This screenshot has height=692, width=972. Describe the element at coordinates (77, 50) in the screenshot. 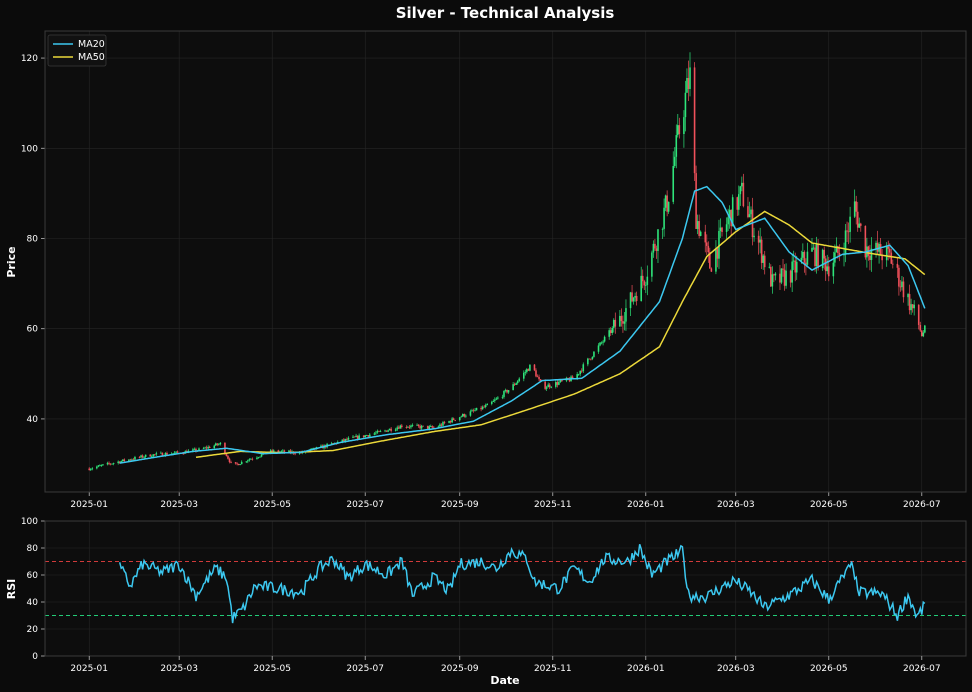

I see `legend-box` at that location.